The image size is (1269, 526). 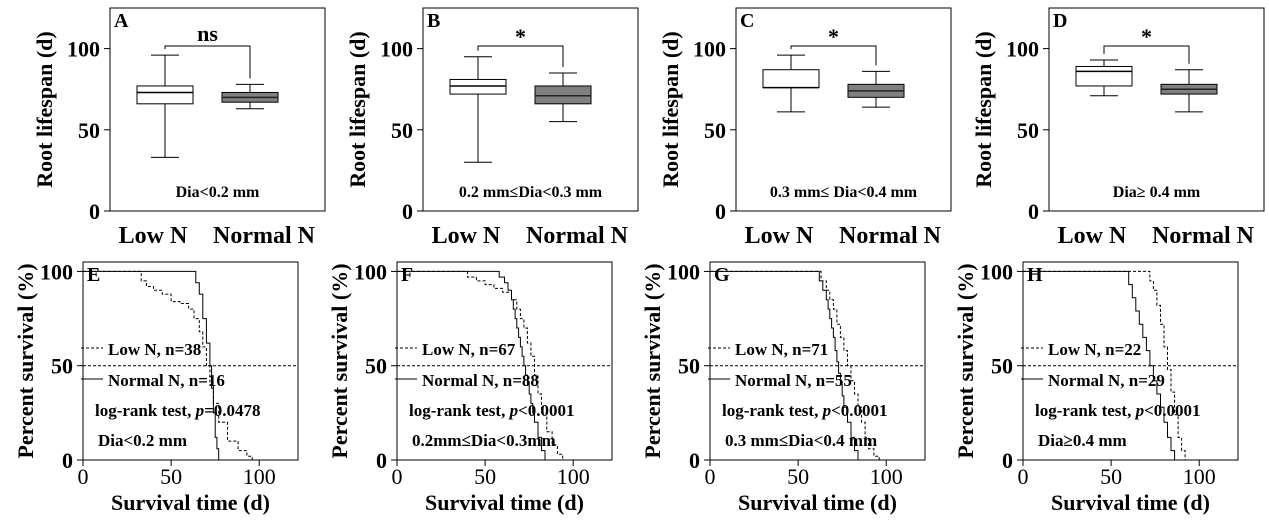 What do you see at coordinates (1157, 192) in the screenshot?
I see `diameter-label: Dia≥ 0.4 mm` at bounding box center [1157, 192].